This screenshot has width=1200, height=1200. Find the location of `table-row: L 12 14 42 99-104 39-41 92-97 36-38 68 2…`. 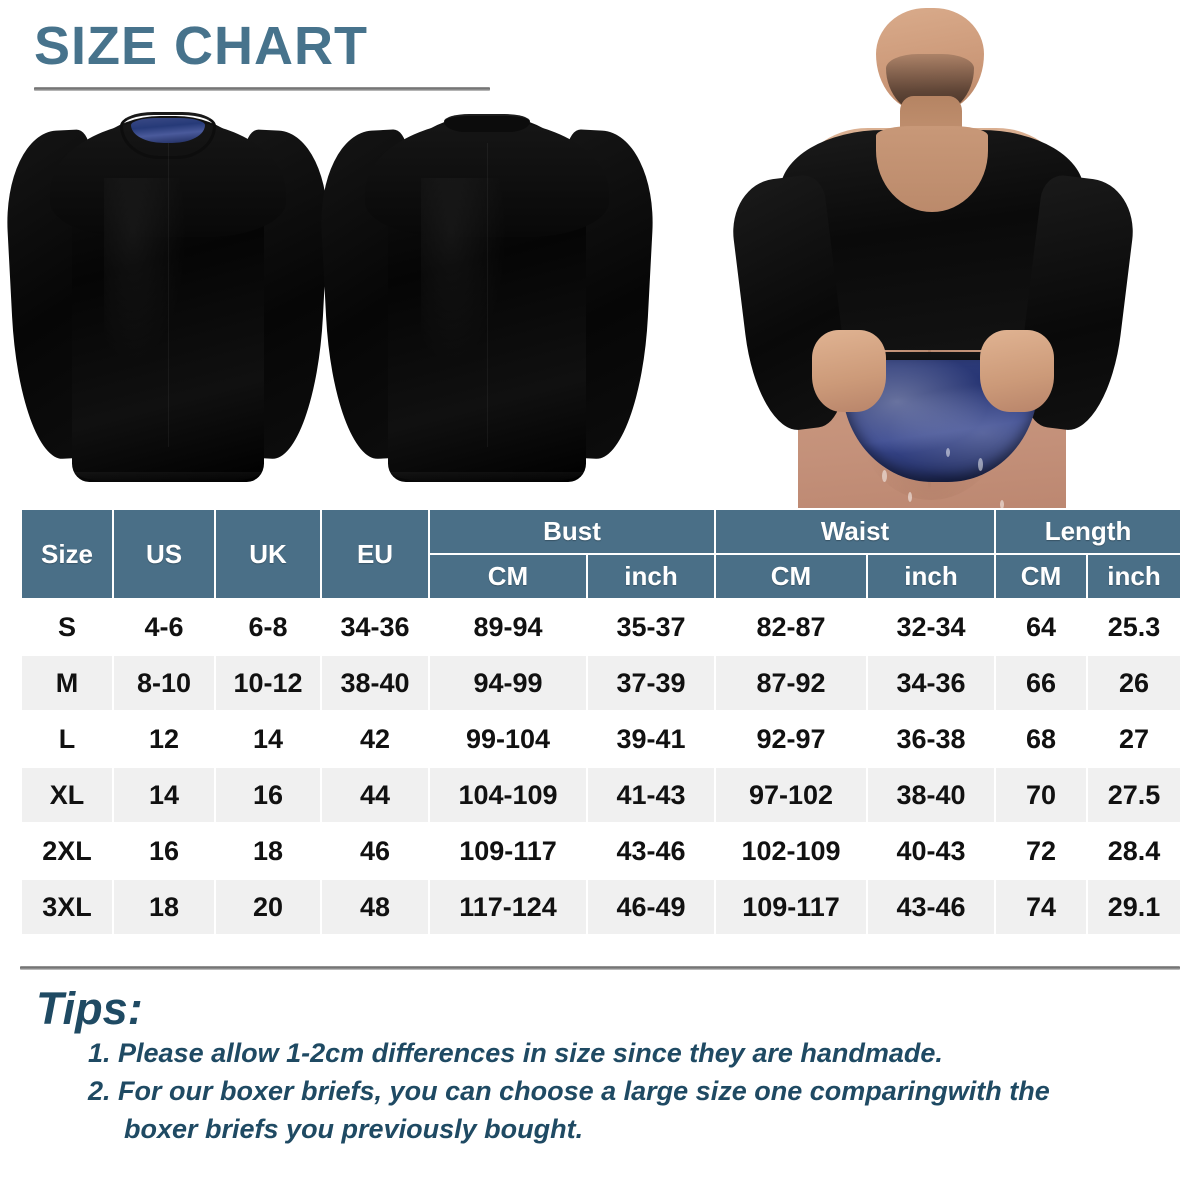

table-row: L 12 14 42 99-104 39-41 92-97 36-38 68 2… is located at coordinates (601, 739).